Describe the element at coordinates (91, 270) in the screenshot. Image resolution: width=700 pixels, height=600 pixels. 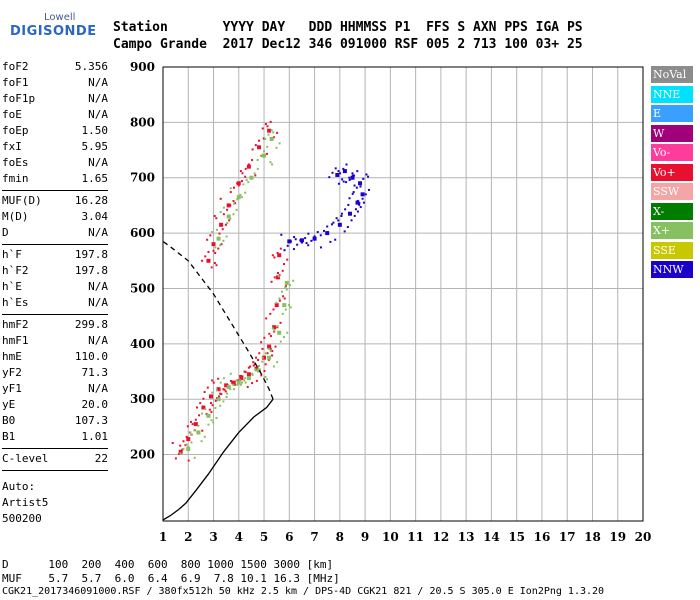
I see `param-value: 197.8` at that location.